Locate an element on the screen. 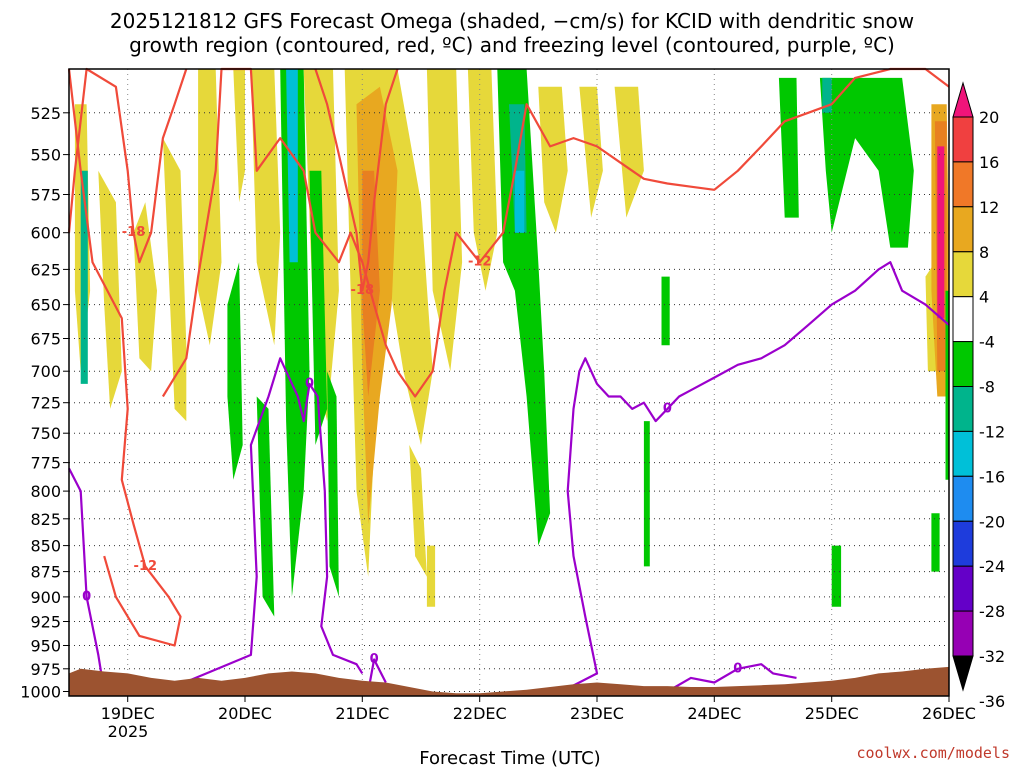  y-tick-label-2: 575 is located at coordinates (45, 195).